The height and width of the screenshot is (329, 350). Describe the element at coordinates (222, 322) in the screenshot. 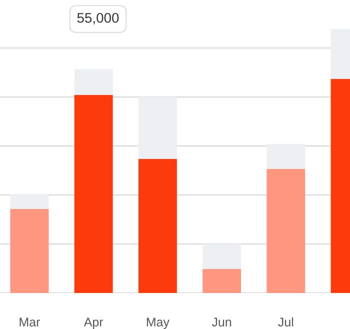

I see `x-tick-label: Jun` at that location.